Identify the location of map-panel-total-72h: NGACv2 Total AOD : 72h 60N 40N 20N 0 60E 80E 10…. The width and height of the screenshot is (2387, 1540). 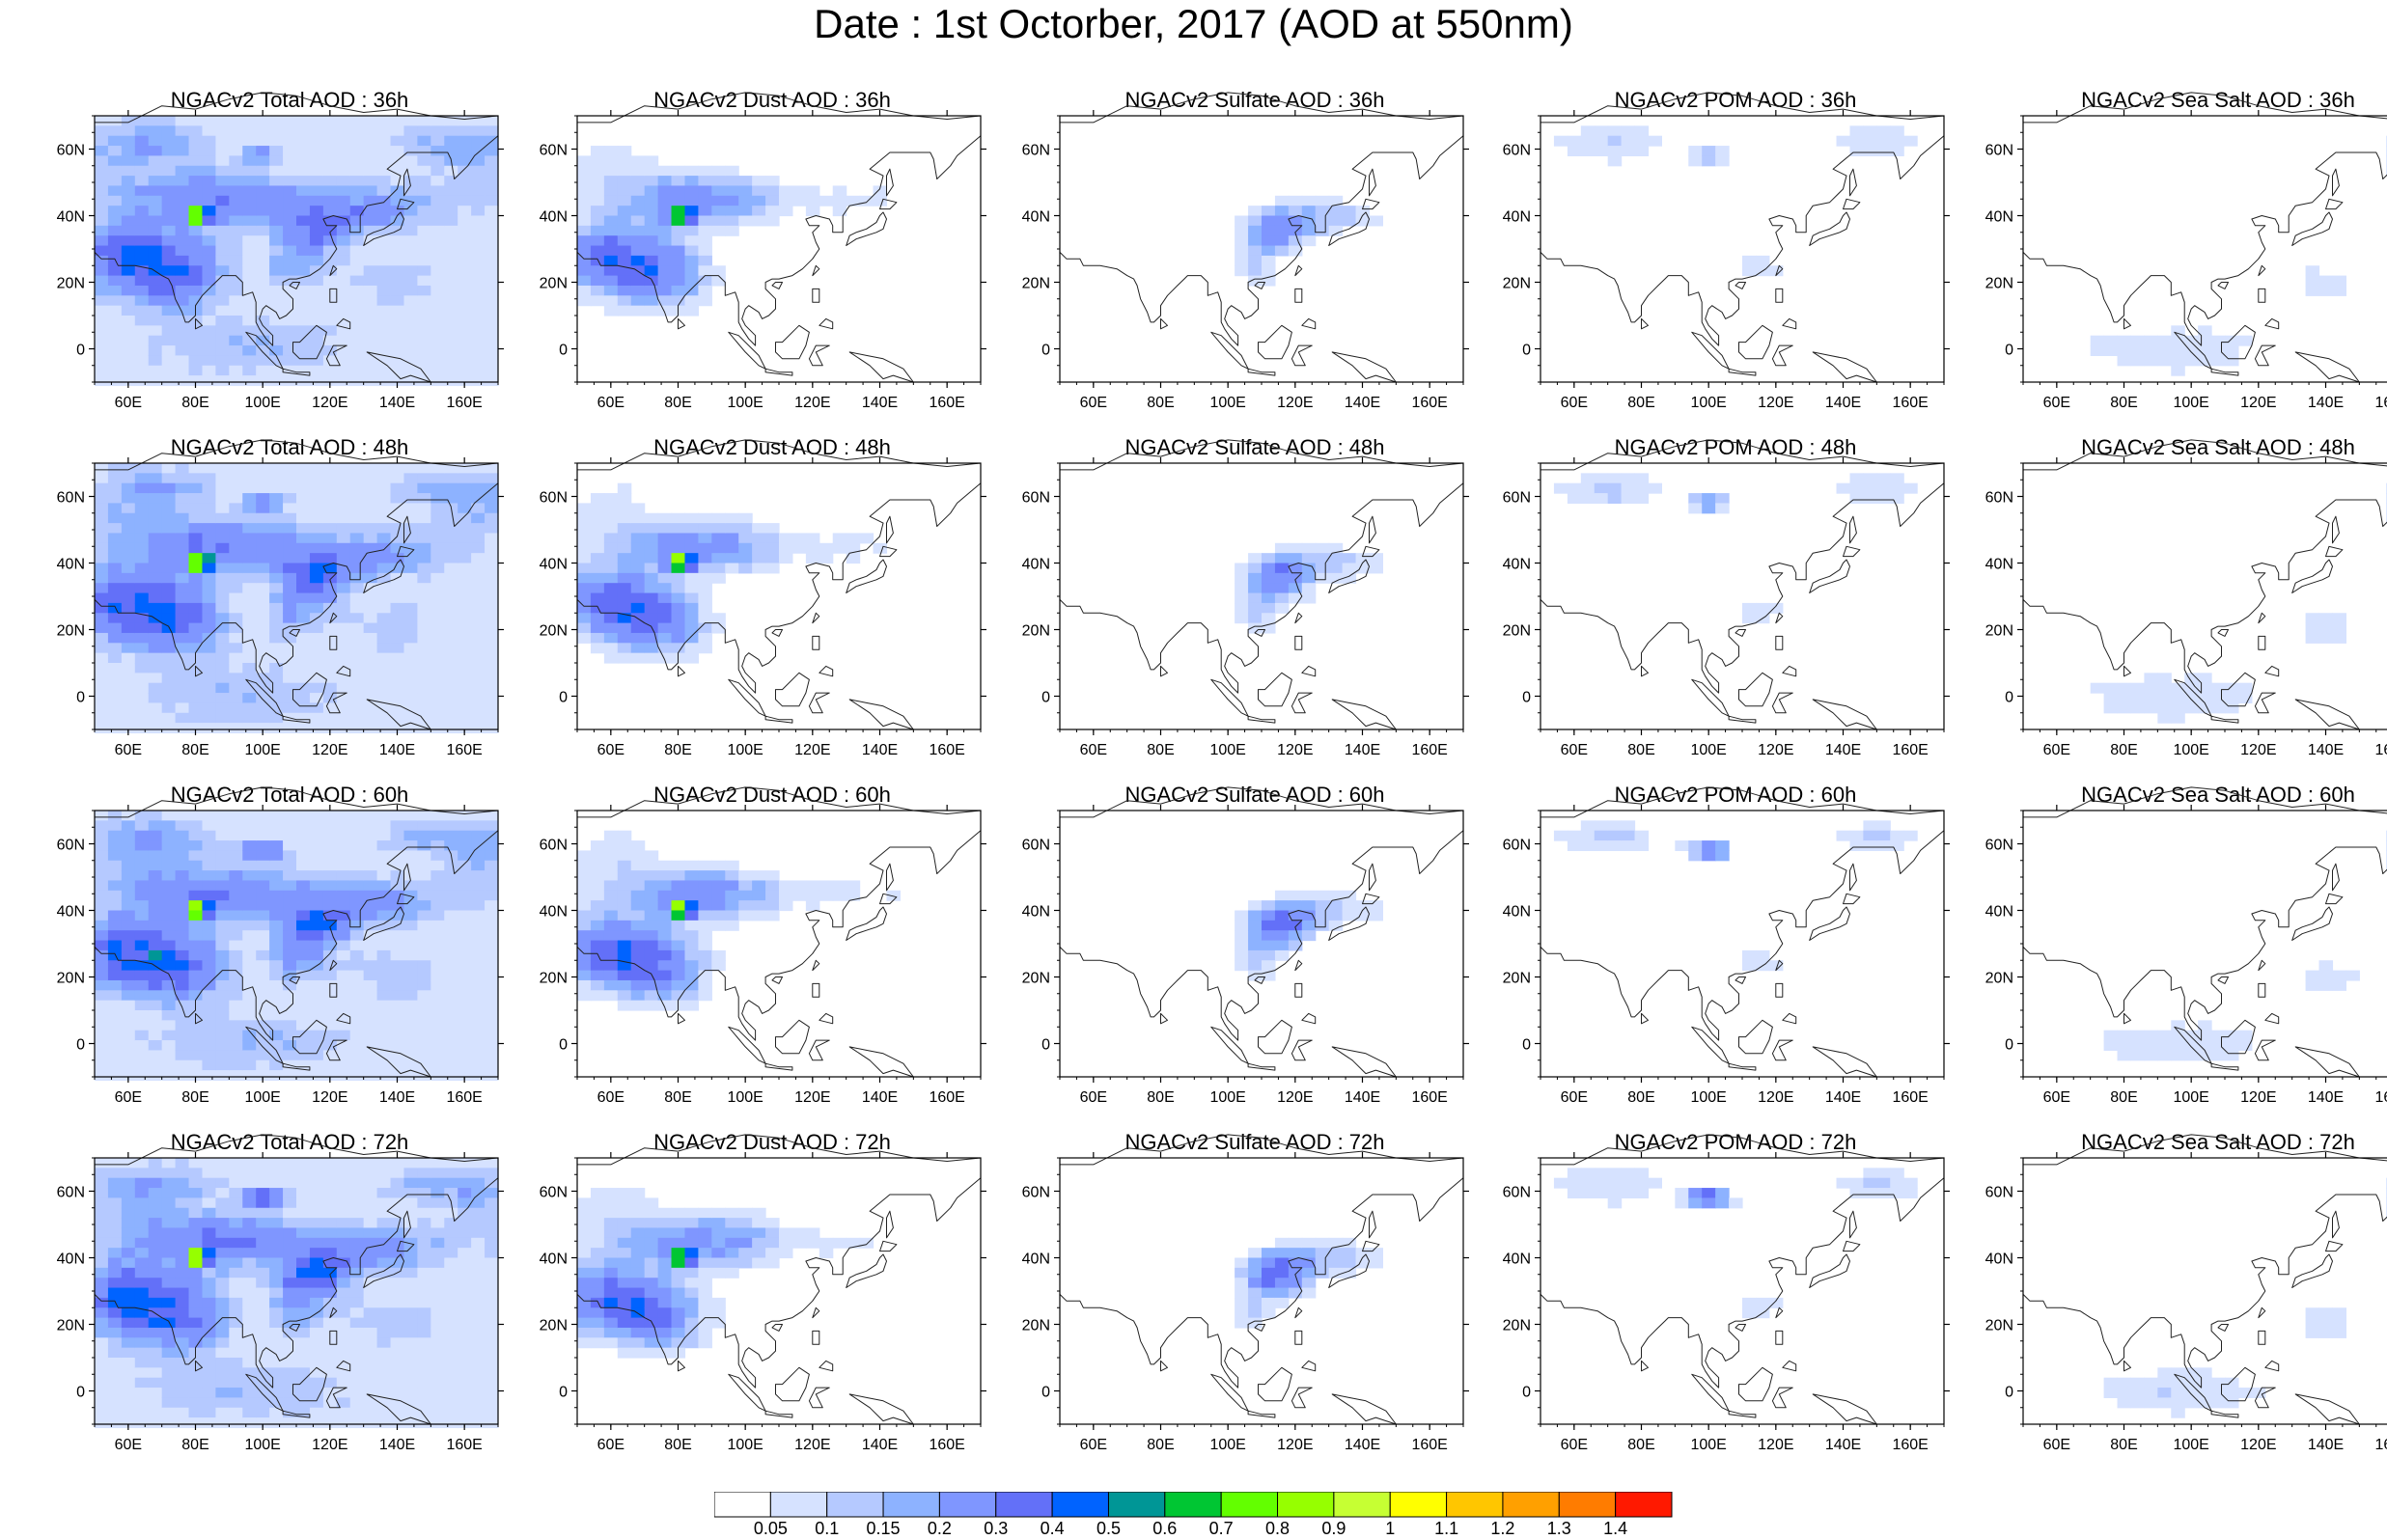
(276, 1303).